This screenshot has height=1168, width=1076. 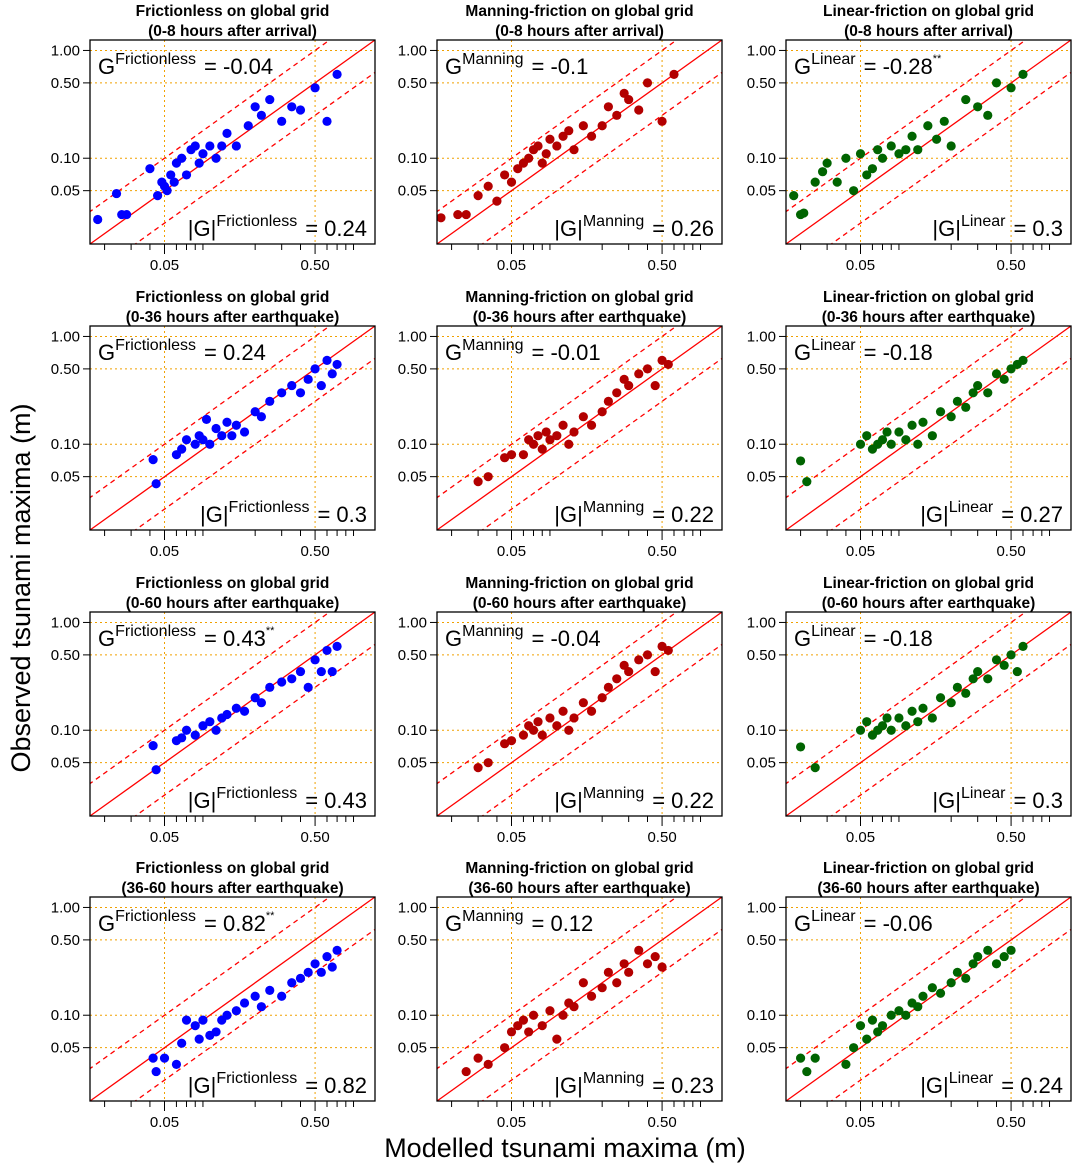 I want to click on g-value: = -0.04, so click(x=566, y=638).